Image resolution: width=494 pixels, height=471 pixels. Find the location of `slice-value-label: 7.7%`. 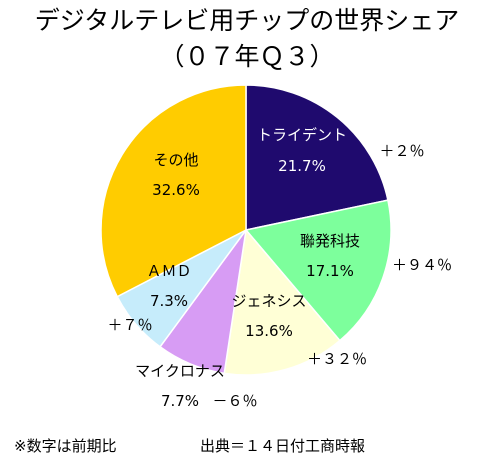

slice-value-label: 7.7% is located at coordinates (180, 401).